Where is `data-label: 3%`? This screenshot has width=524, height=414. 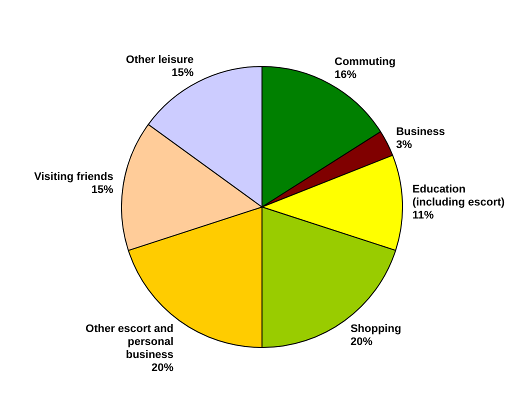 data-label: 3% is located at coordinates (404, 145).